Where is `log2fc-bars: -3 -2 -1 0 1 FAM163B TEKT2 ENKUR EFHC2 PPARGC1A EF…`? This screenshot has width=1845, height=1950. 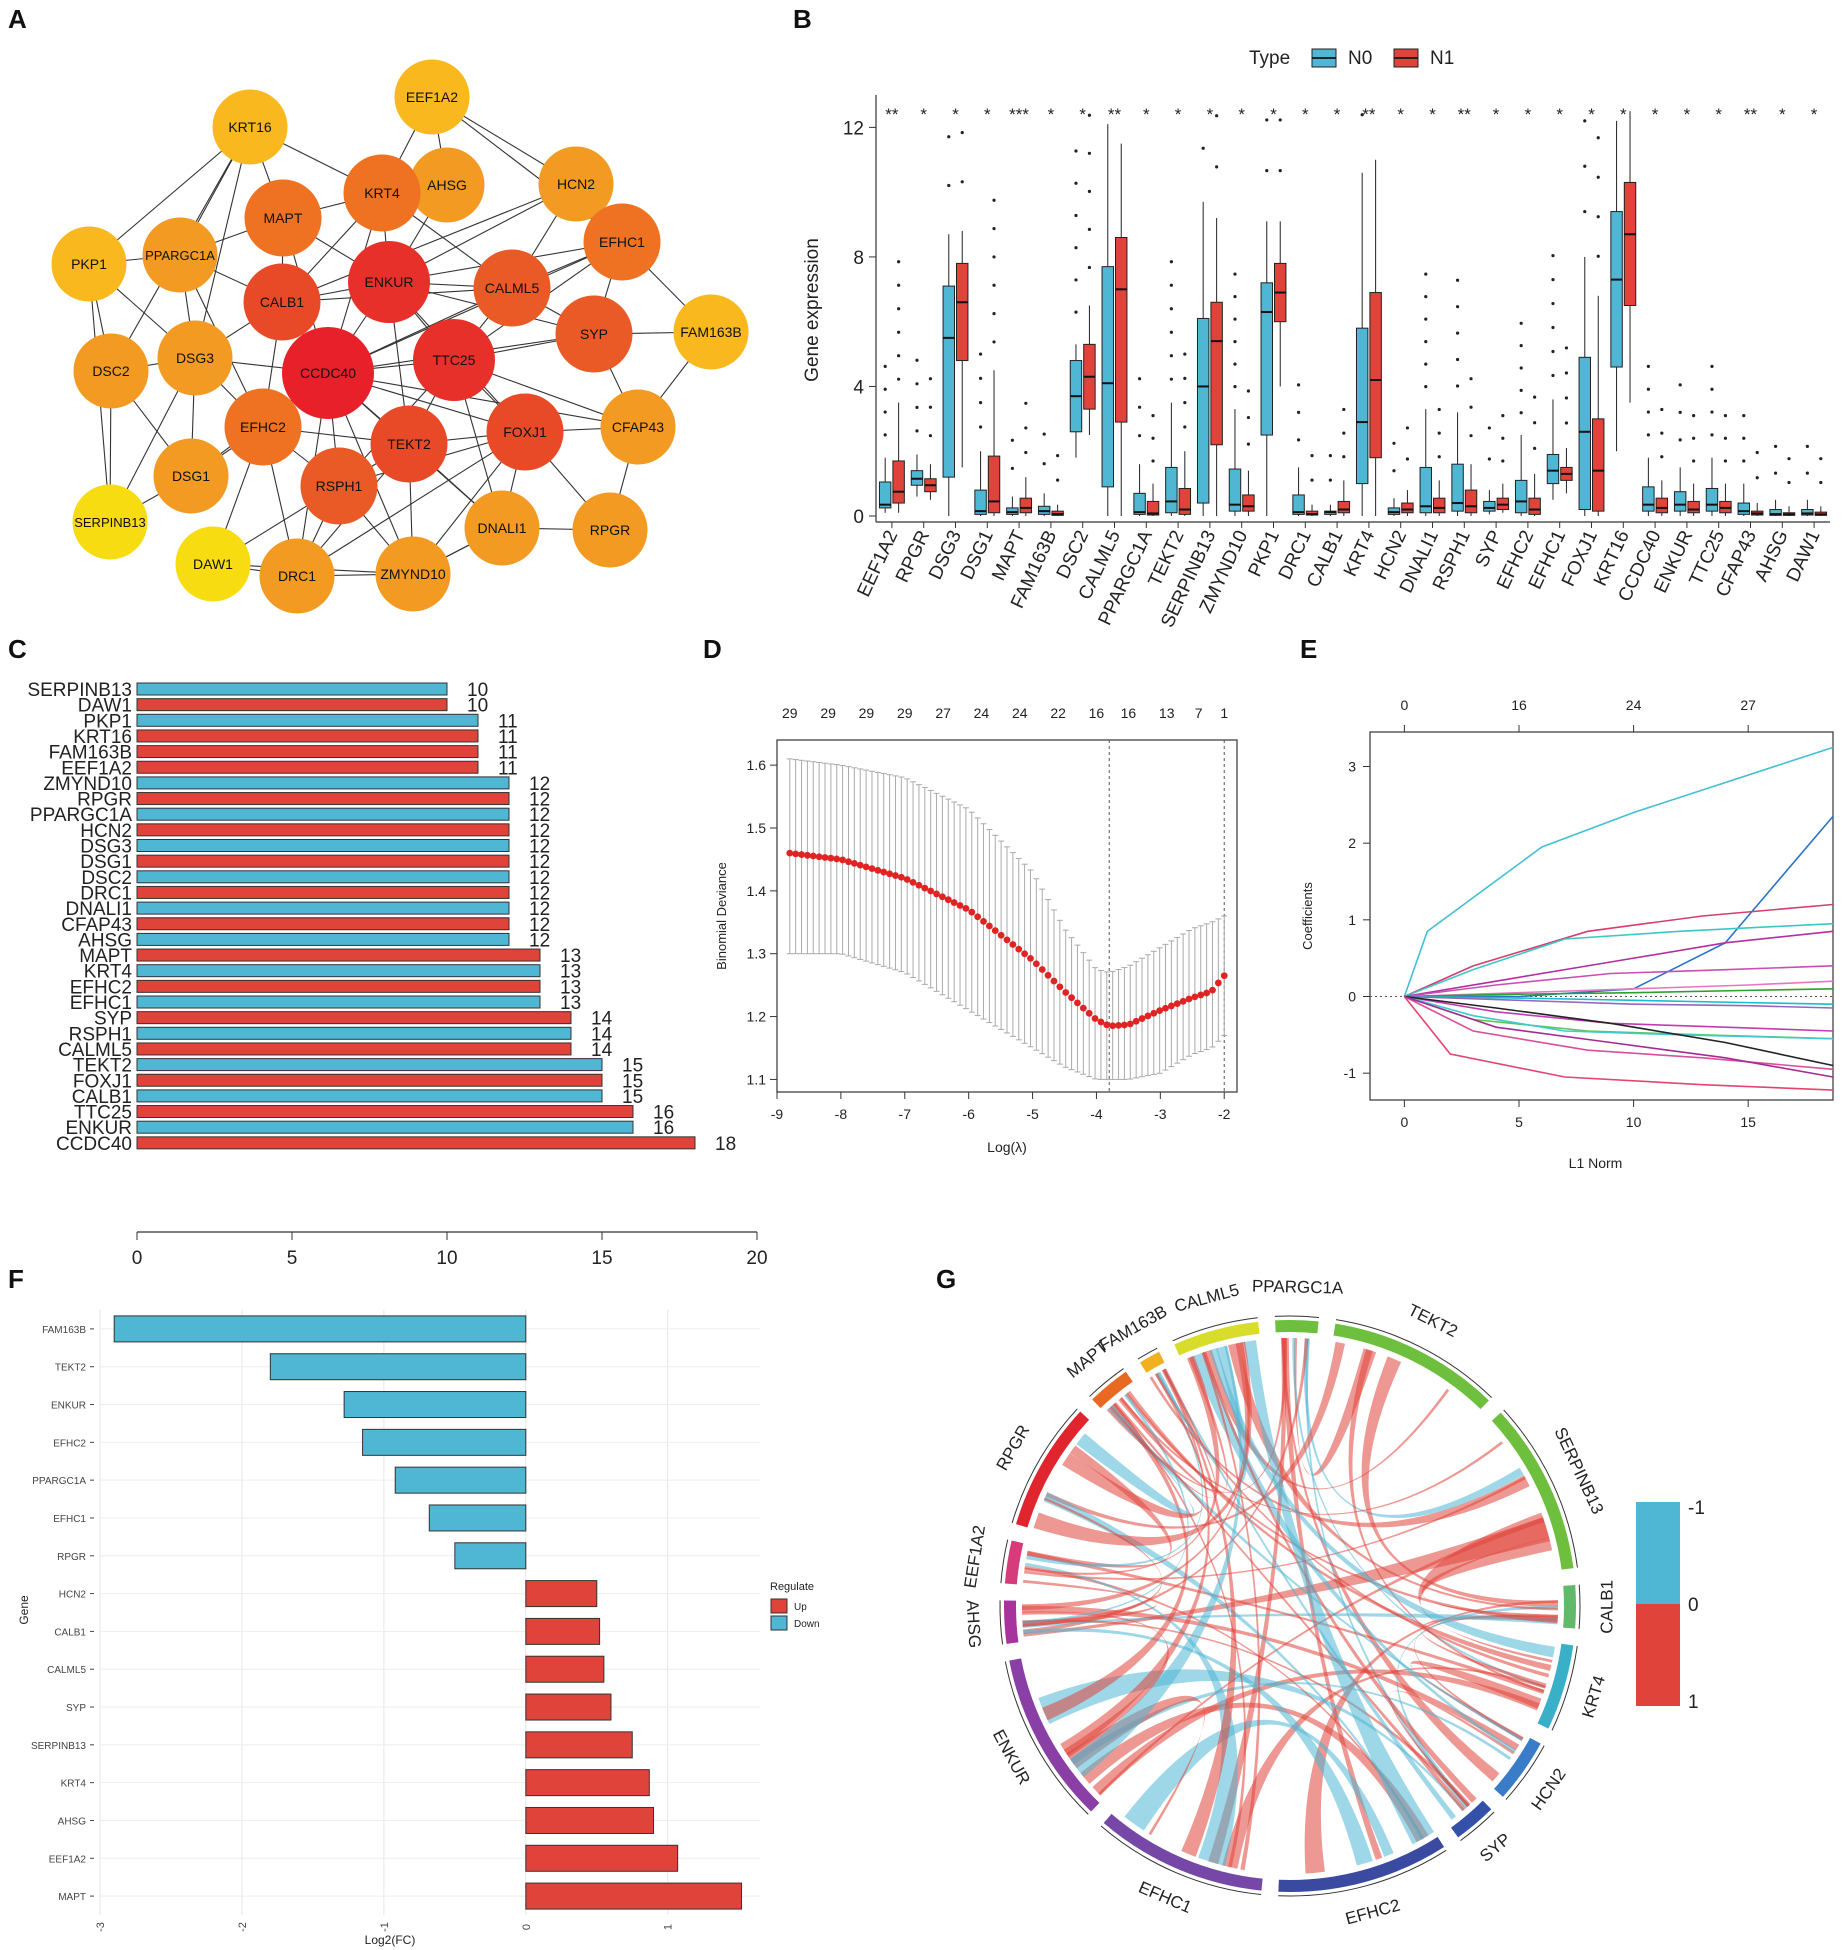
log2fc-bars: -3 -2 -1 0 1 FAM163B TEKT2 ENKUR EFHC2 PPARGC1A EF… is located at coordinates (425, 1621).